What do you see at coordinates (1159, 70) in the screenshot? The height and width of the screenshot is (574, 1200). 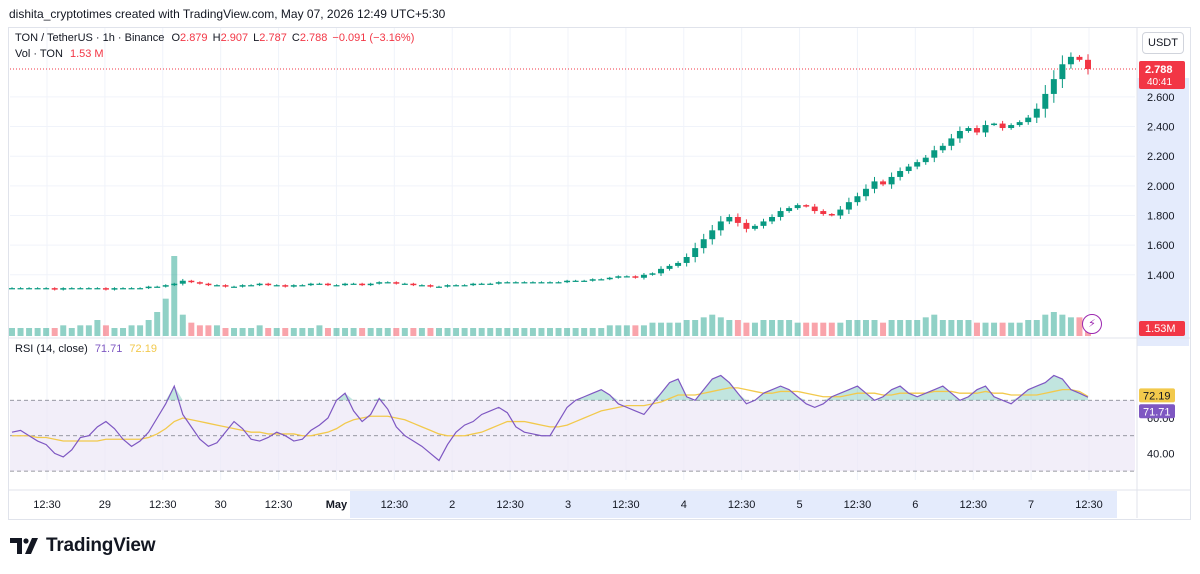 I see `last-price-value: 2.788` at bounding box center [1159, 70].